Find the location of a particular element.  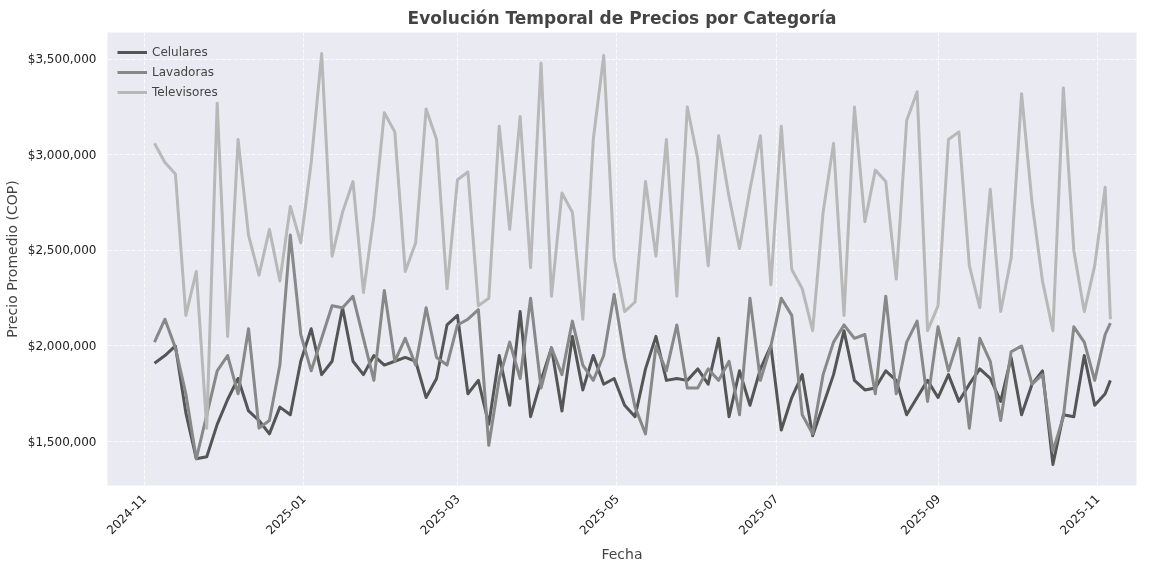

y-tick-label: $2,000,000 is located at coordinates (62, 345).